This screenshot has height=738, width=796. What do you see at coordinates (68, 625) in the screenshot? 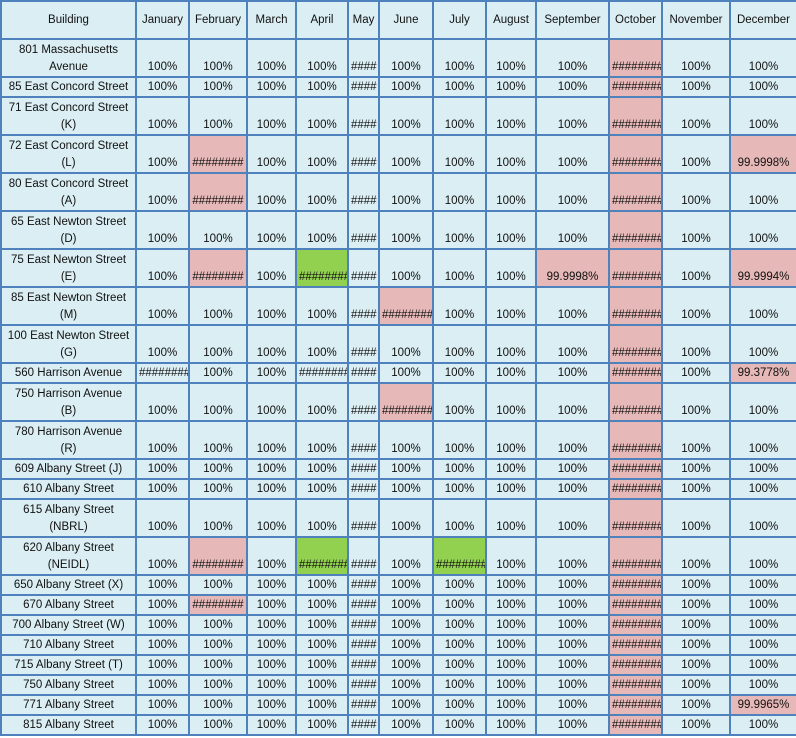
I see `building-cell: 700 Albany Street (W)` at bounding box center [68, 625].